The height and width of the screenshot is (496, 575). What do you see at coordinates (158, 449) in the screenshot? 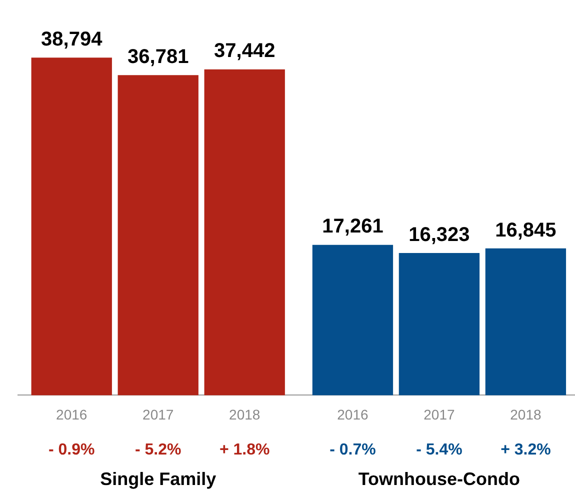
I see `text: - 5.2%` at bounding box center [158, 449].